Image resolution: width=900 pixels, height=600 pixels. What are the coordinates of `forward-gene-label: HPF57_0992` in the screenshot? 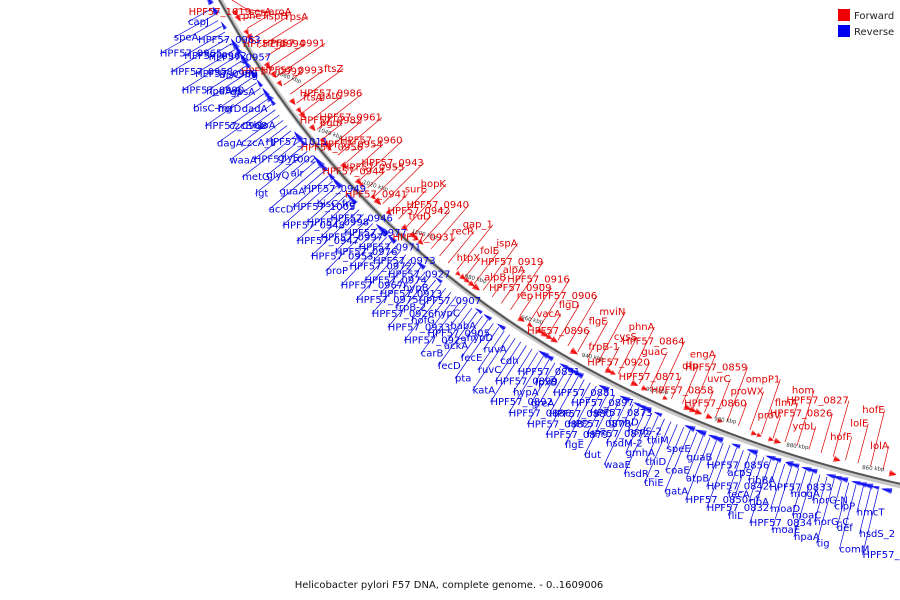 It's located at (272, 71).